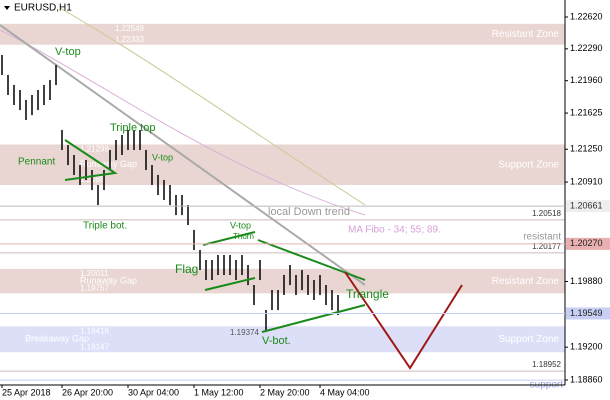 The height and width of the screenshot is (400, 610). I want to click on x-tick-label: 25 Apr 2018, so click(26, 392).